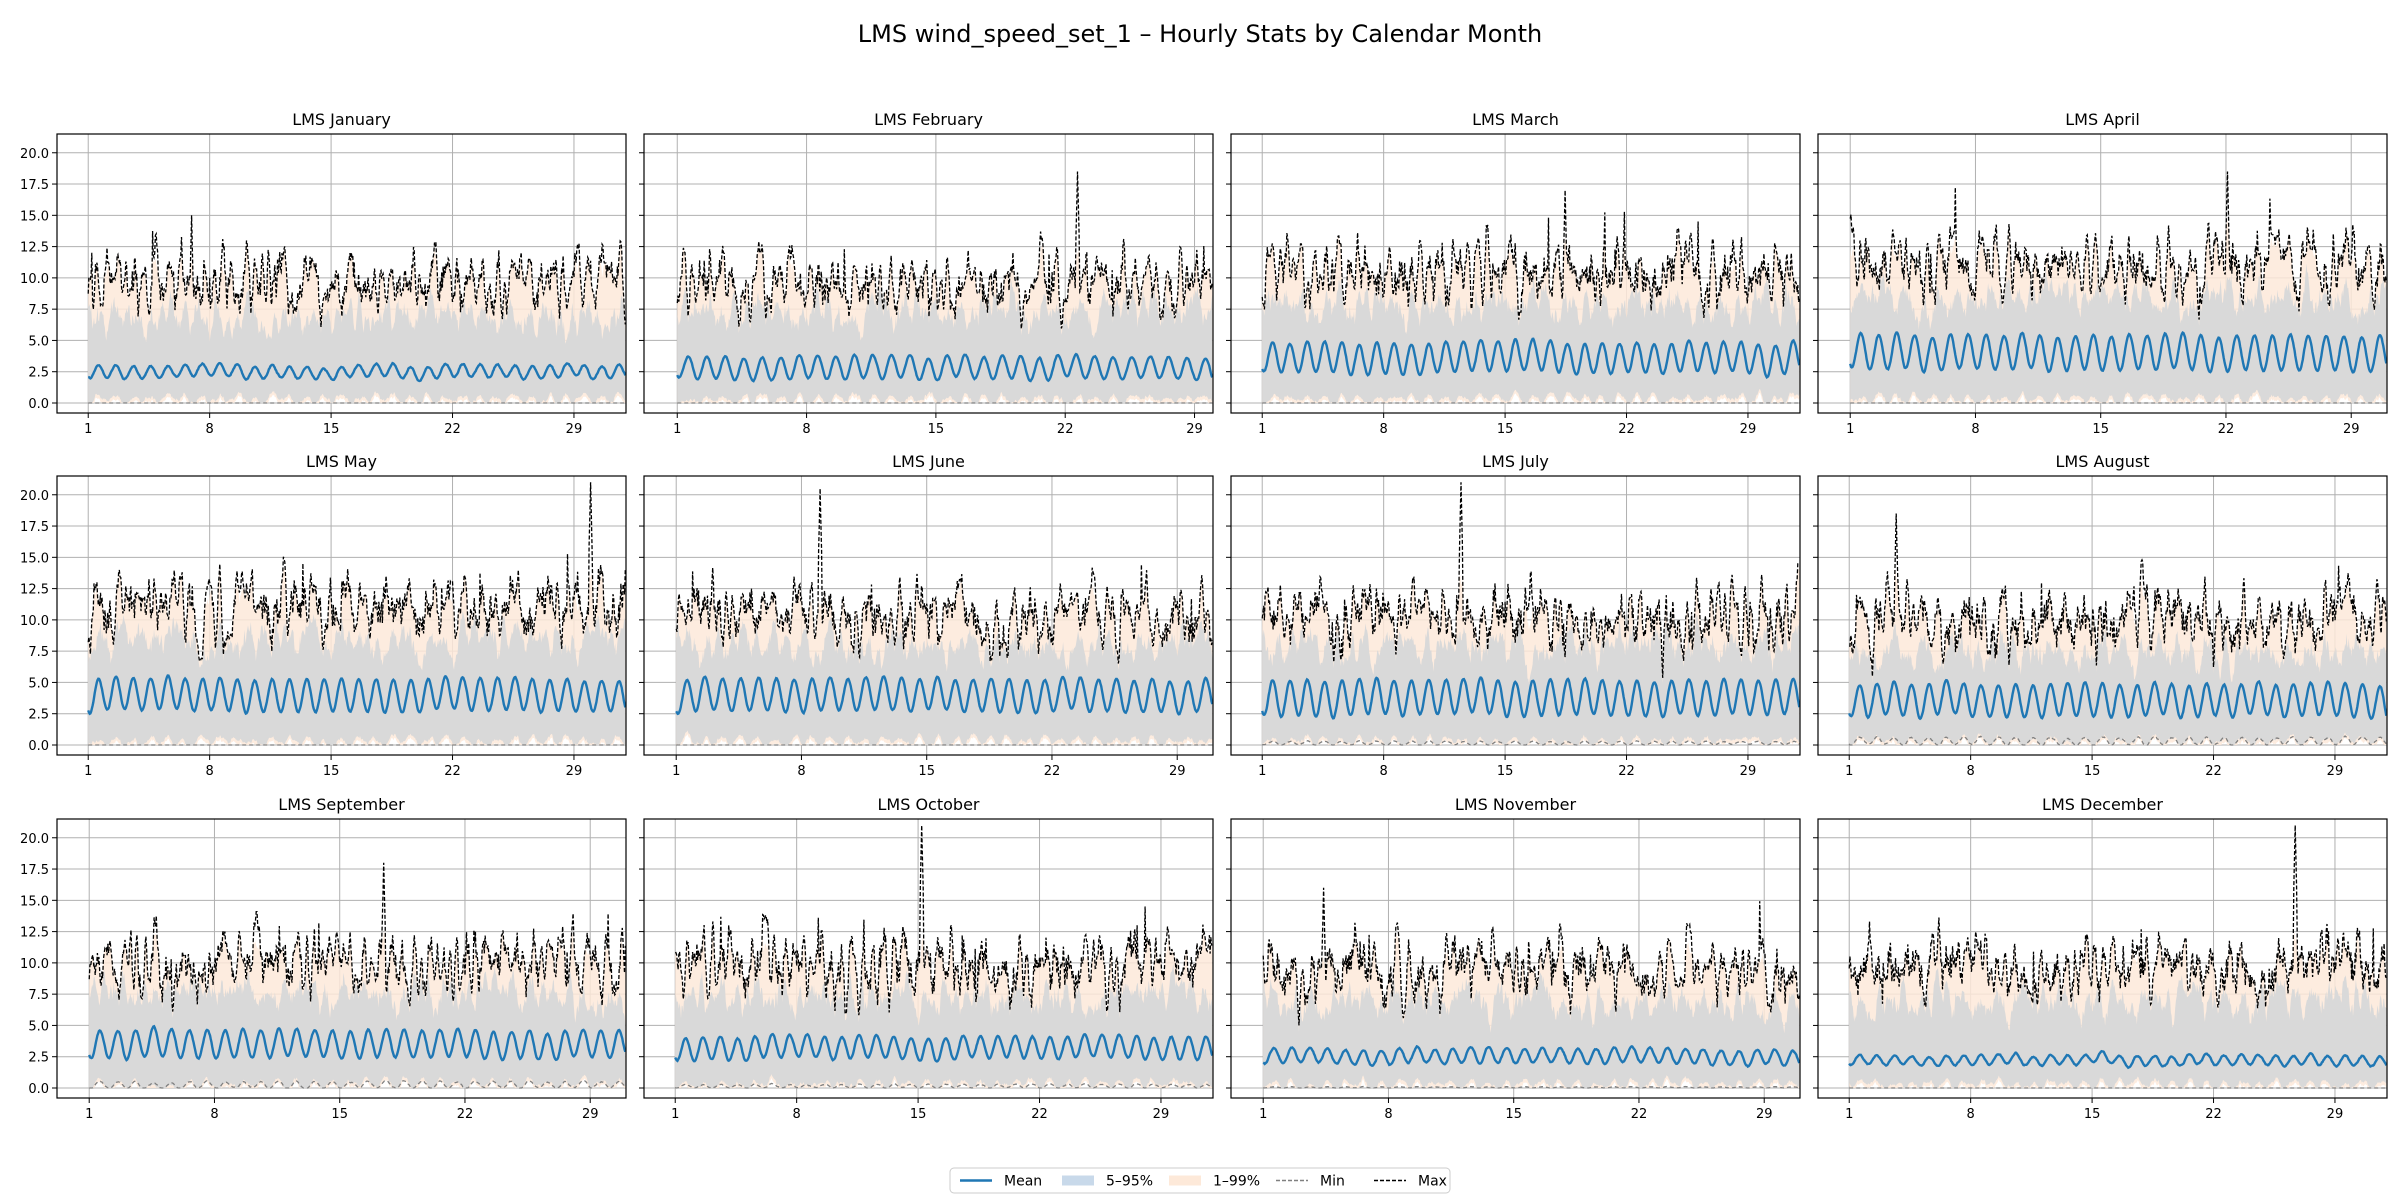 The height and width of the screenshot is (1200, 2400). I want to click on legend-item-mean: Mean, so click(1001, 1182).